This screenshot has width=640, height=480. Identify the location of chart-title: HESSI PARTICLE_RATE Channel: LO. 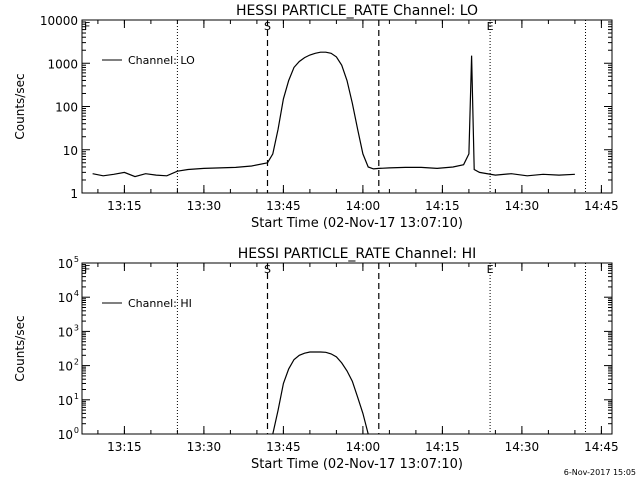
(357, 11).